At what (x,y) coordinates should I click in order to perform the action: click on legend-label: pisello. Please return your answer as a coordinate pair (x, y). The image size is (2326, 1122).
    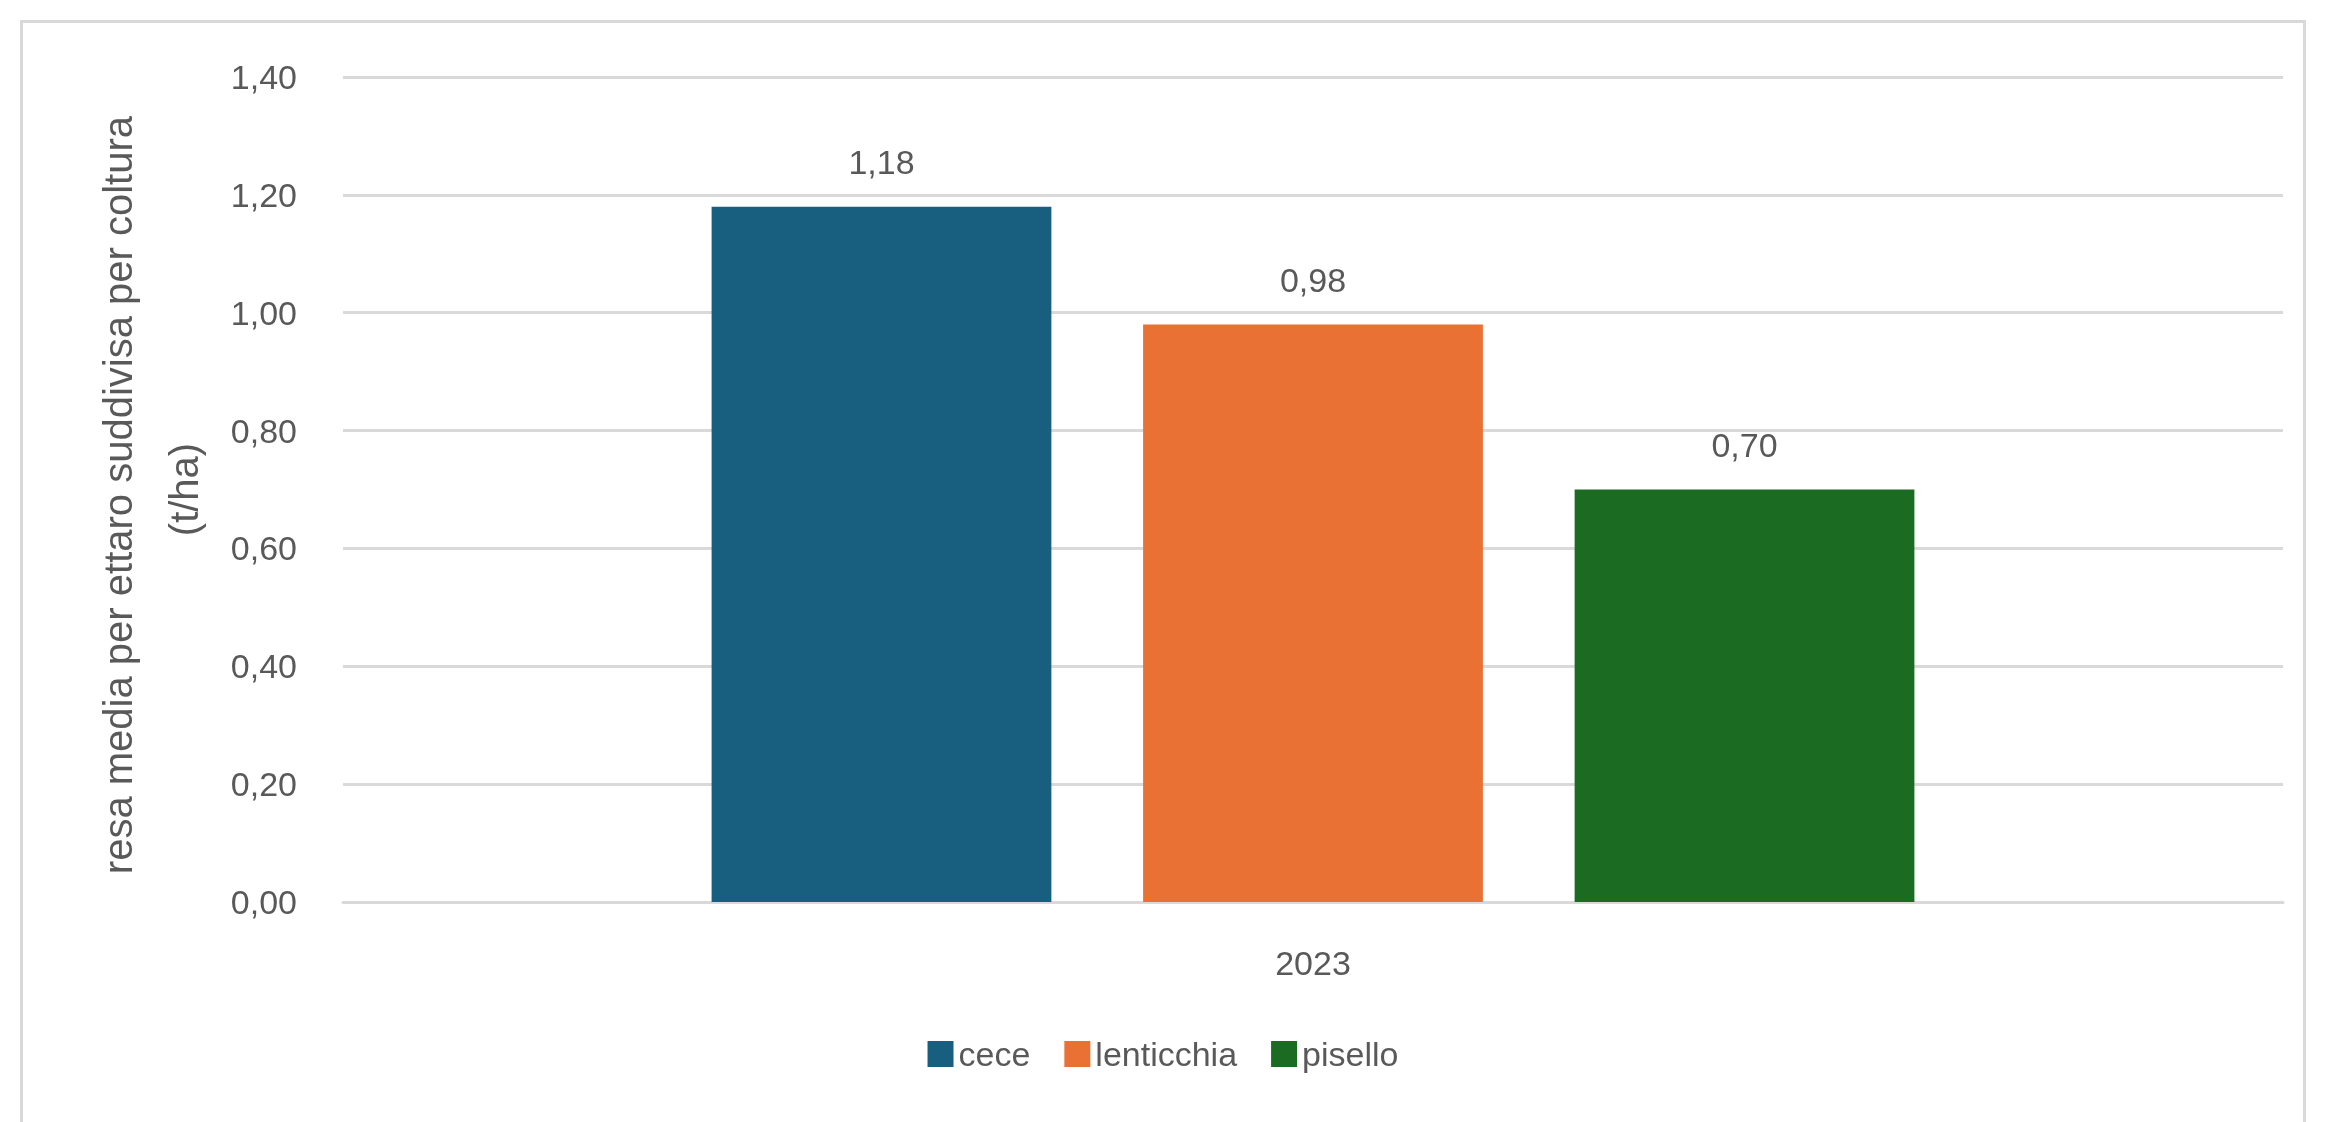
    Looking at the image, I should click on (1350, 1054).